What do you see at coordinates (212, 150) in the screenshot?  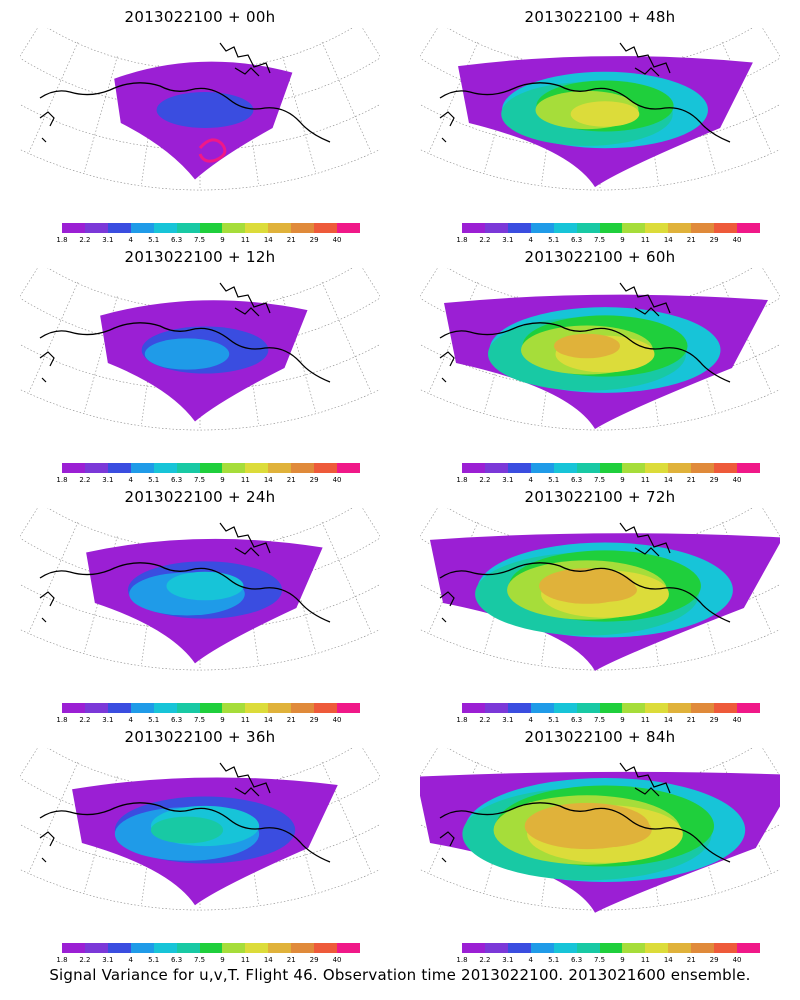 I see `flight-track` at bounding box center [212, 150].